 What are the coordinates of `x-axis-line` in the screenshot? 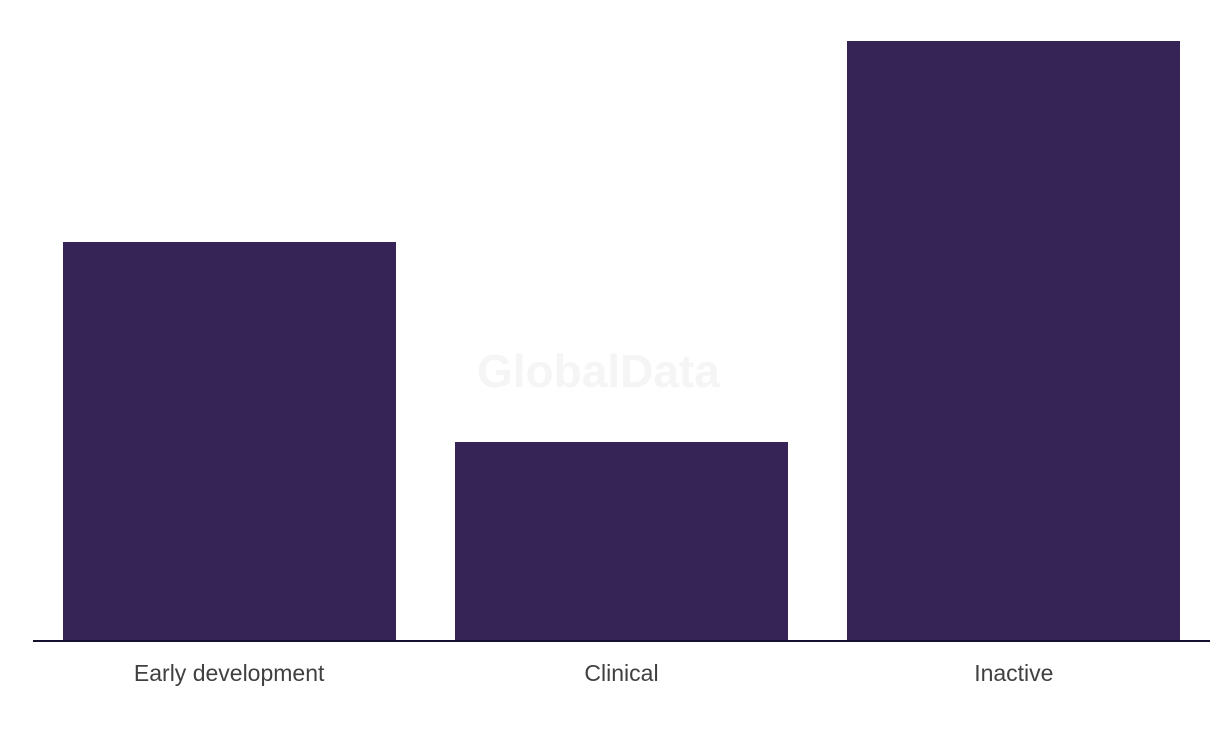 It's located at (621, 641).